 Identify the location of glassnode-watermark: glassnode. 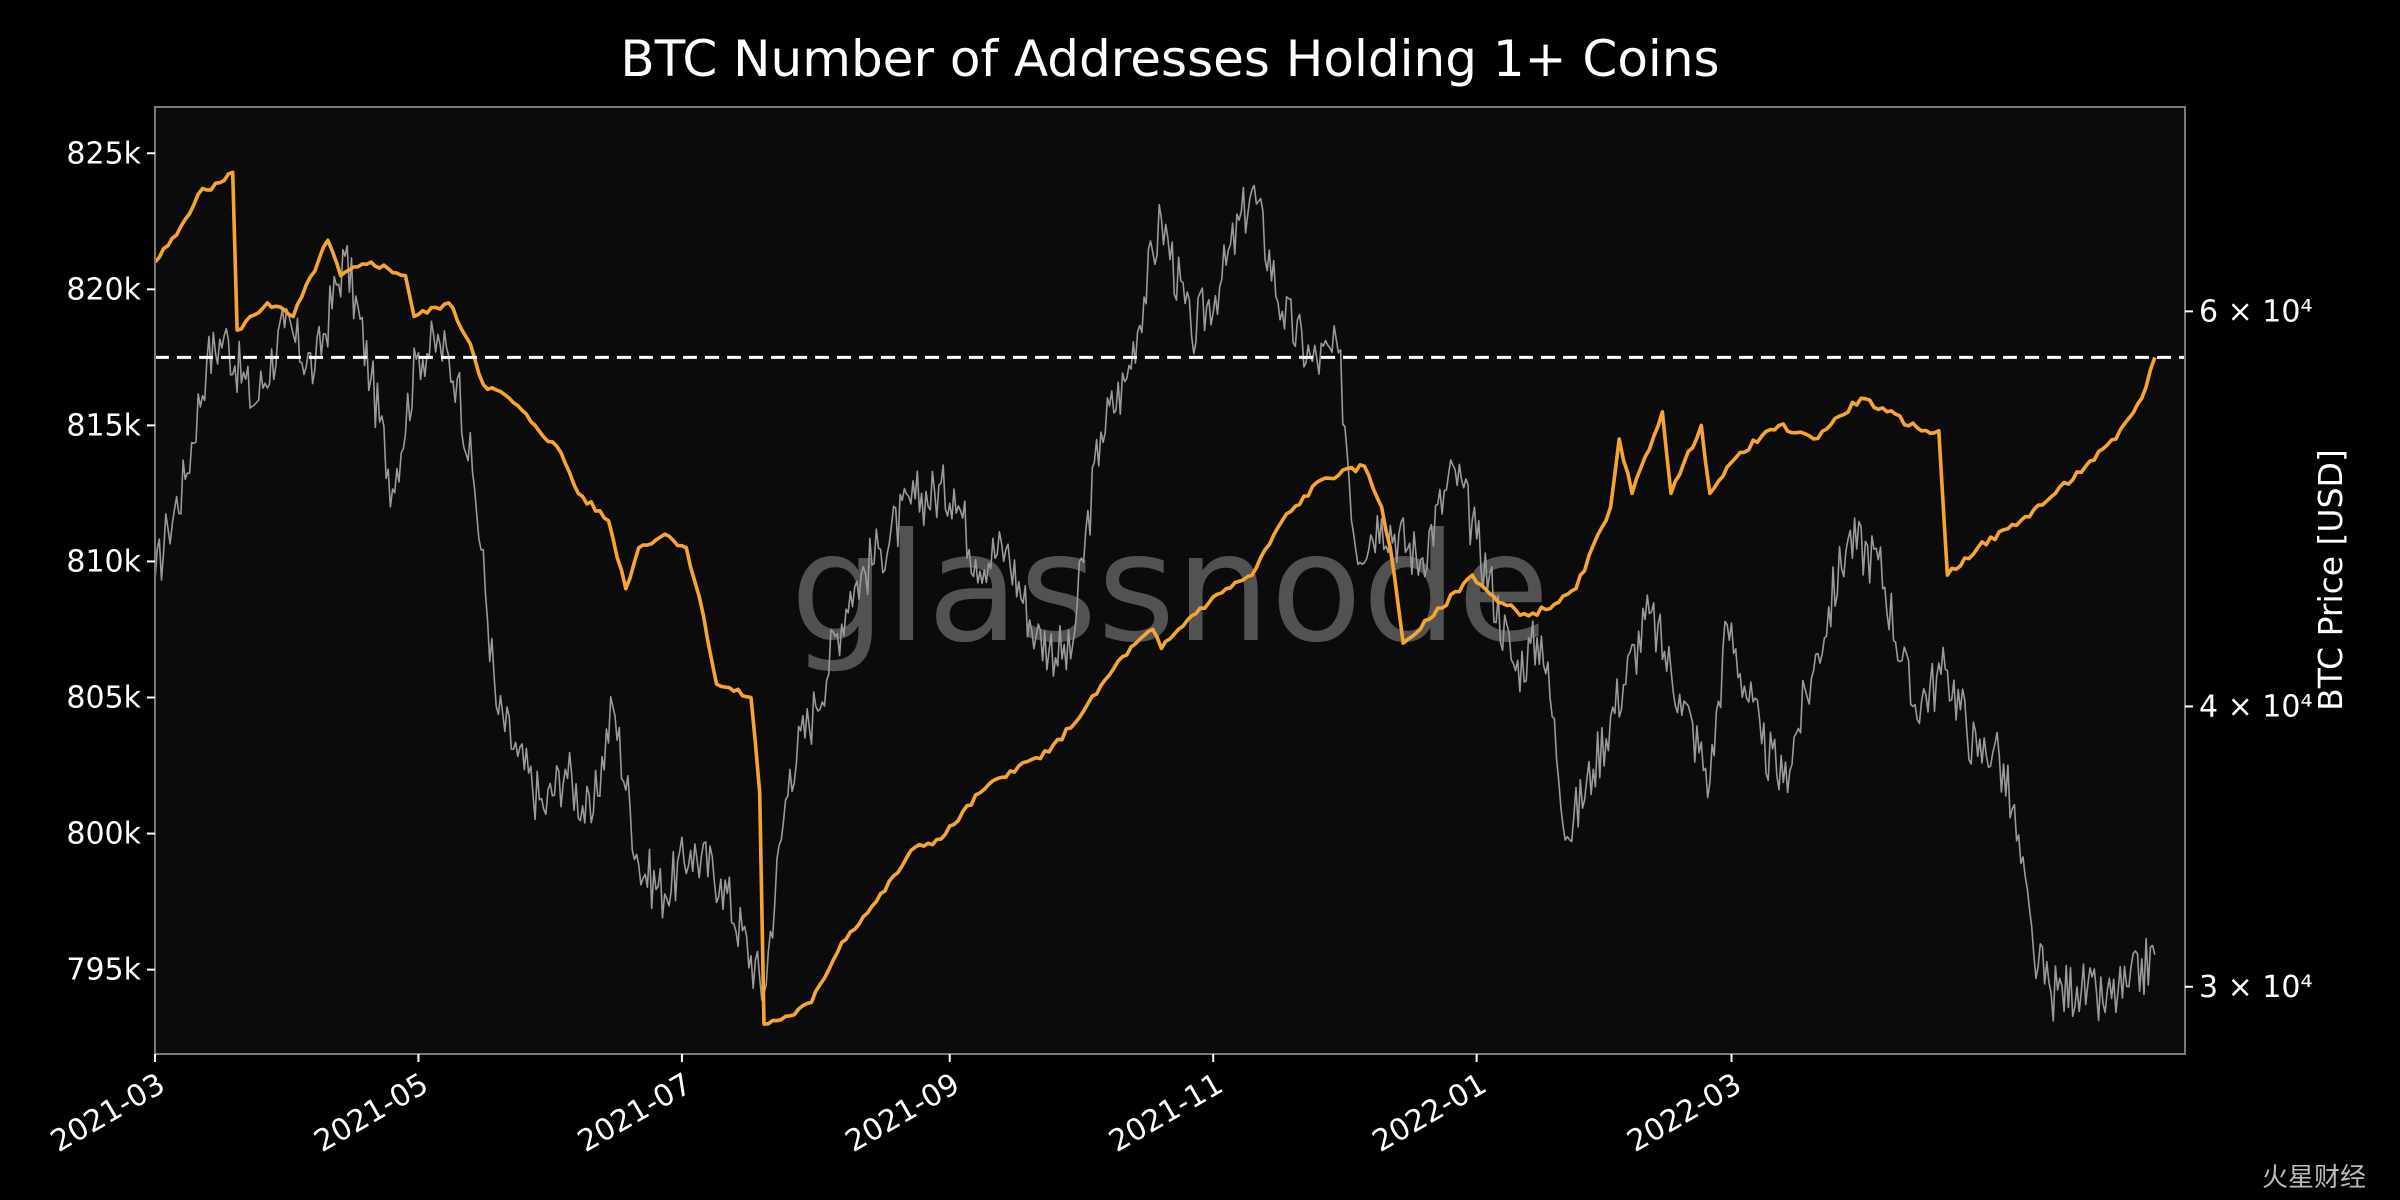
(1169, 589).